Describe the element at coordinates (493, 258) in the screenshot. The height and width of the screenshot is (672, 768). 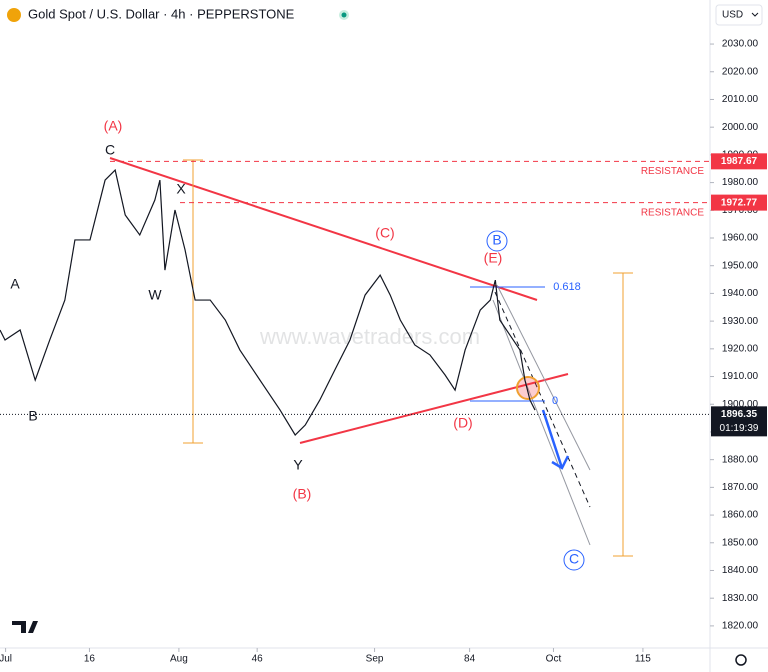
I see `wave-label: (E)` at that location.